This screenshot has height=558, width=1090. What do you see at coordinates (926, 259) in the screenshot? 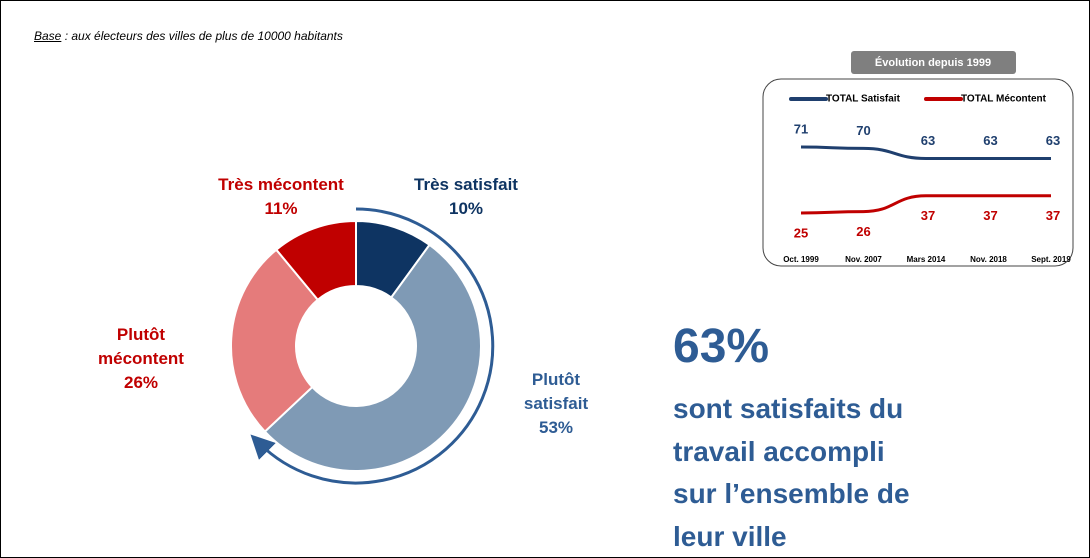
I see `x-tick-label: Mars 2014` at bounding box center [926, 259].